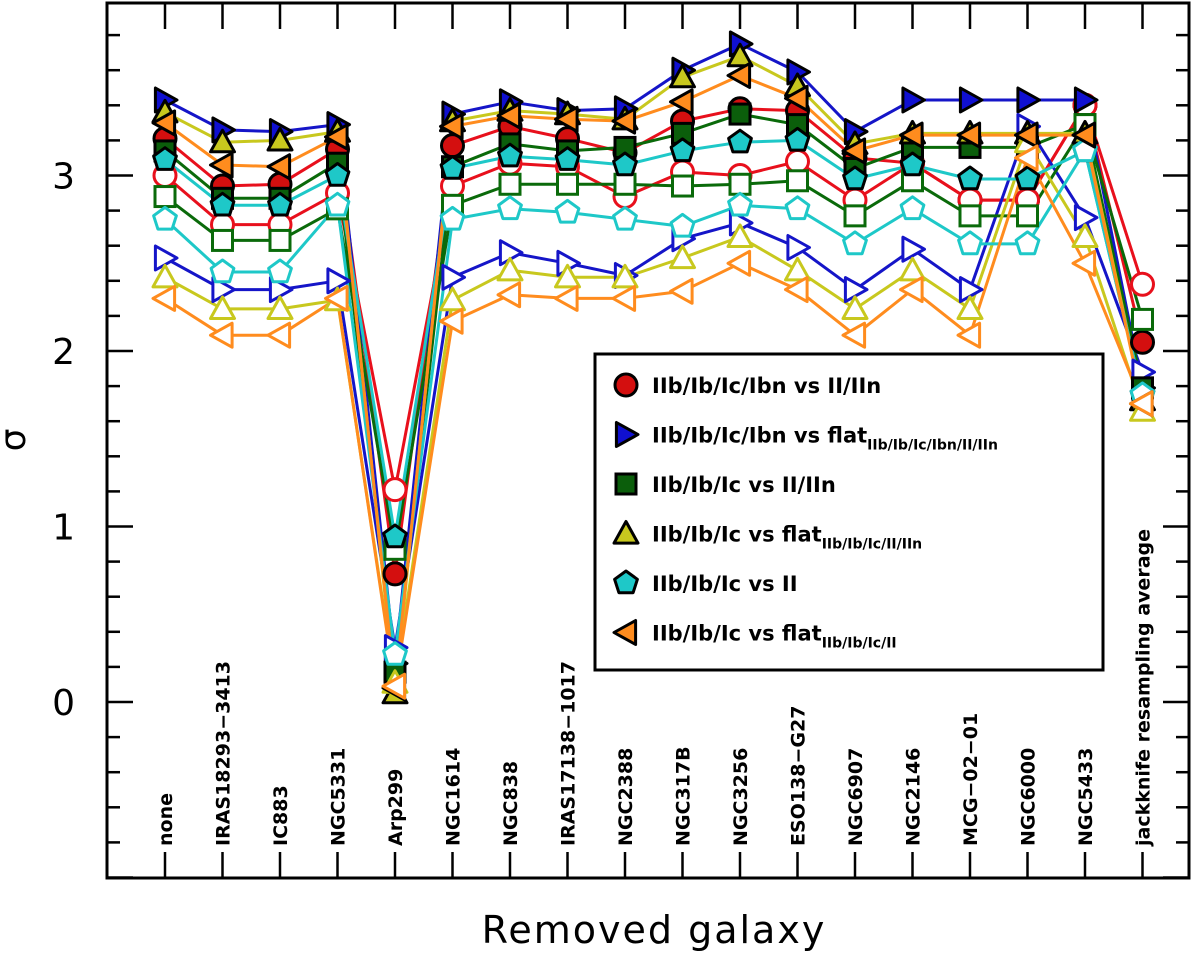 Image resolution: width=1200 pixels, height=955 pixels. What do you see at coordinates (63, 528) in the screenshot?
I see `y-tick-label: 1` at bounding box center [63, 528].